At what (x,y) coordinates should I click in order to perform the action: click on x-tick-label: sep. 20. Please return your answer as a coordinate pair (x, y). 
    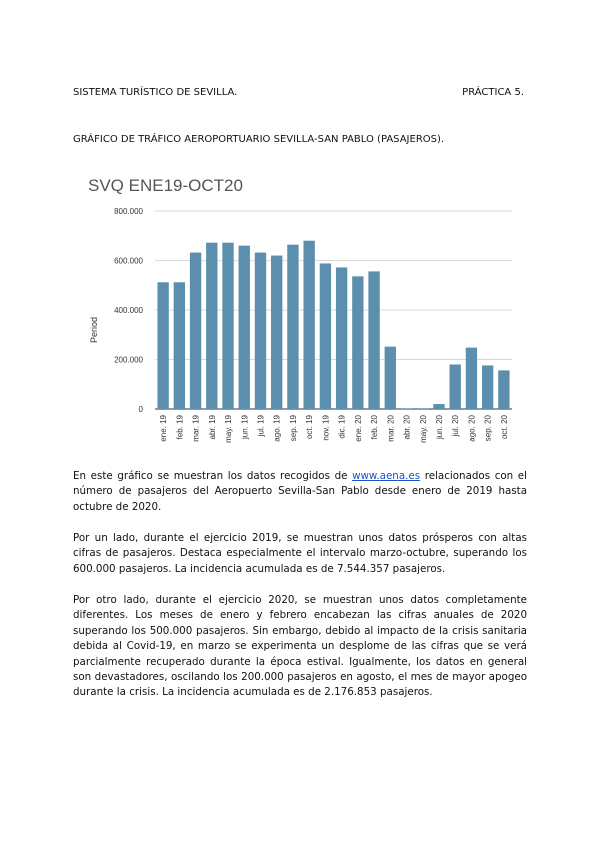
    Looking at the image, I should click on (488, 427).